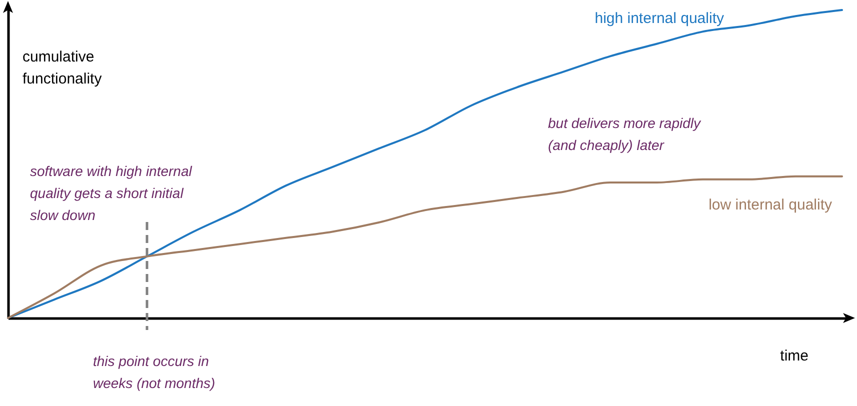  I want to click on x-axis-title: time, so click(794, 356).